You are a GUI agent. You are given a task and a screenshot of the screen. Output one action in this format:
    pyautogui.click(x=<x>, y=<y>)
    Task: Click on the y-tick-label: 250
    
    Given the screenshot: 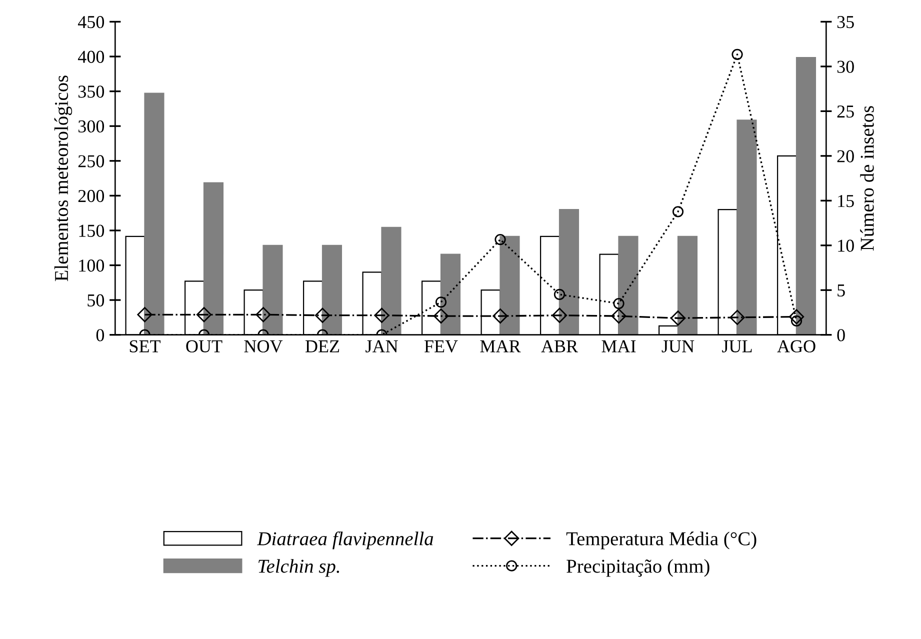 What is the action you would take?
    pyautogui.click(x=91, y=161)
    